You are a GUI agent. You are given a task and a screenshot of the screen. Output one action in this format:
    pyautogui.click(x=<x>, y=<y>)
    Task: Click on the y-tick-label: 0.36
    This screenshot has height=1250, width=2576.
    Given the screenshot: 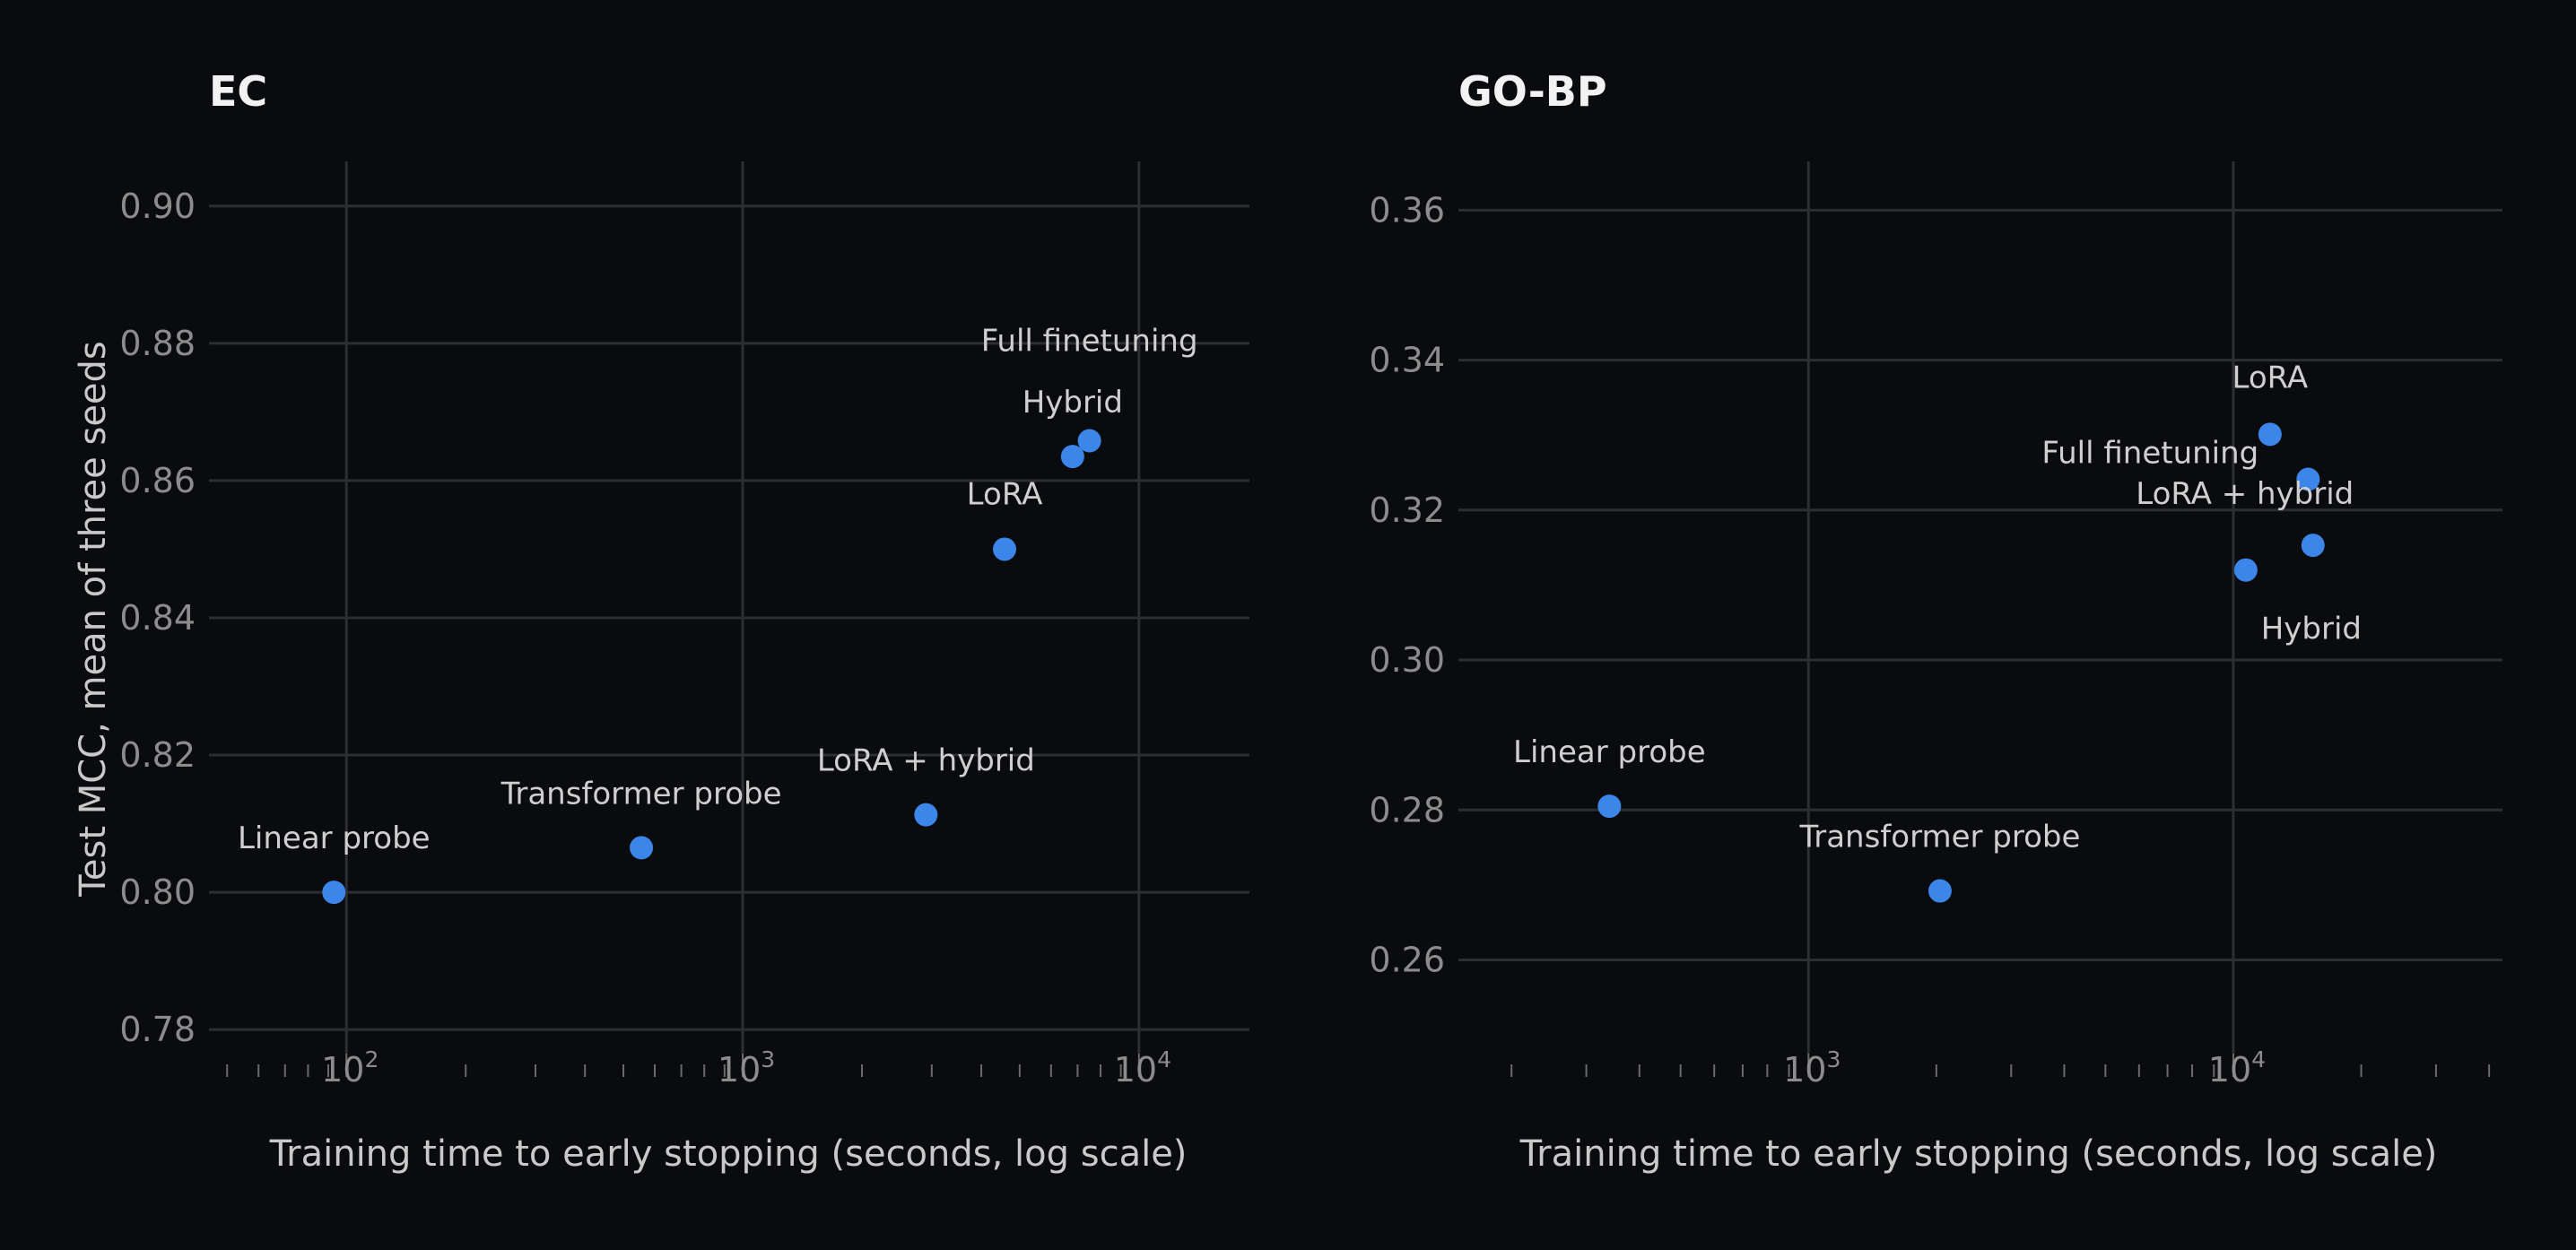 What is the action you would take?
    pyautogui.click(x=1407, y=210)
    